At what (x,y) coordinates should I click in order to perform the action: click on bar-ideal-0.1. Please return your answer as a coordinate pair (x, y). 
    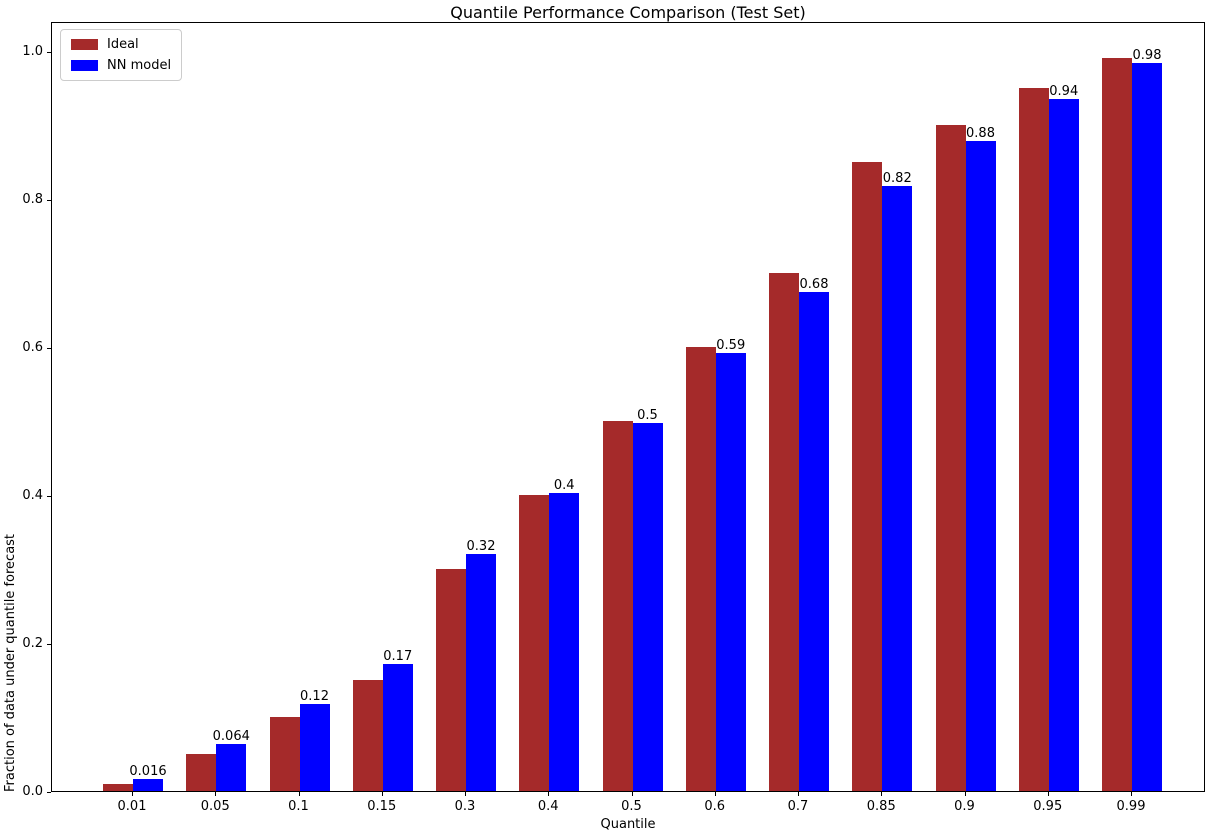
    Looking at the image, I should click on (284, 754).